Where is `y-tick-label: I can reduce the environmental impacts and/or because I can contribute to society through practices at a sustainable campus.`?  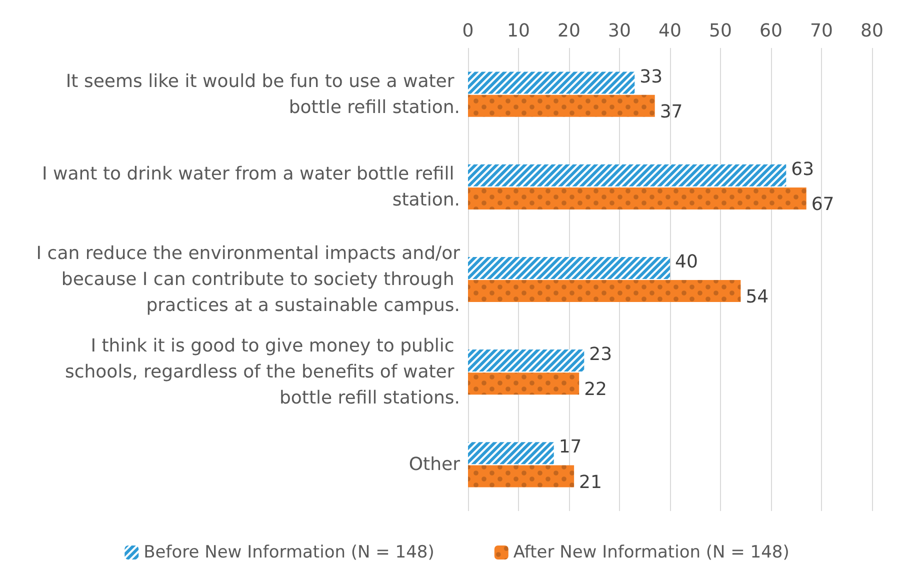
y-tick-label: I can reduce the environmental impacts and/or because I can contribute to society through practices at a sustainable campus. is located at coordinates (248, 279).